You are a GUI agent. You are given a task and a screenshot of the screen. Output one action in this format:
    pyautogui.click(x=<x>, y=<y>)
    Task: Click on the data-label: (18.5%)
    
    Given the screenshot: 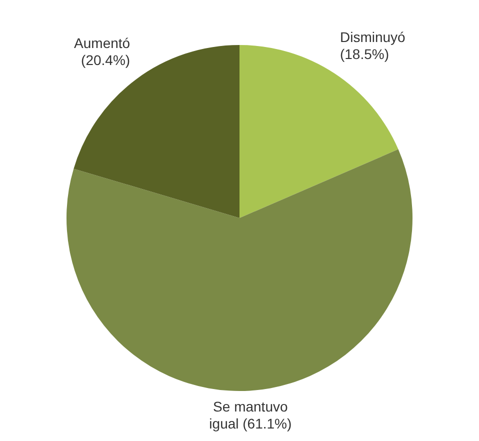 What is the action you would take?
    pyautogui.click(x=364, y=54)
    